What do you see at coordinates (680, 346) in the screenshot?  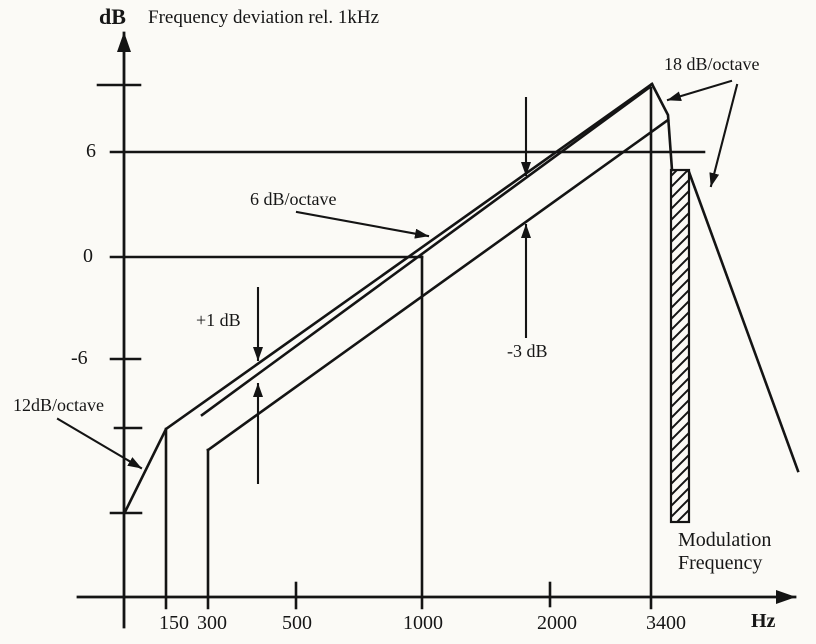 I see `band-edge-hatch-bar` at bounding box center [680, 346].